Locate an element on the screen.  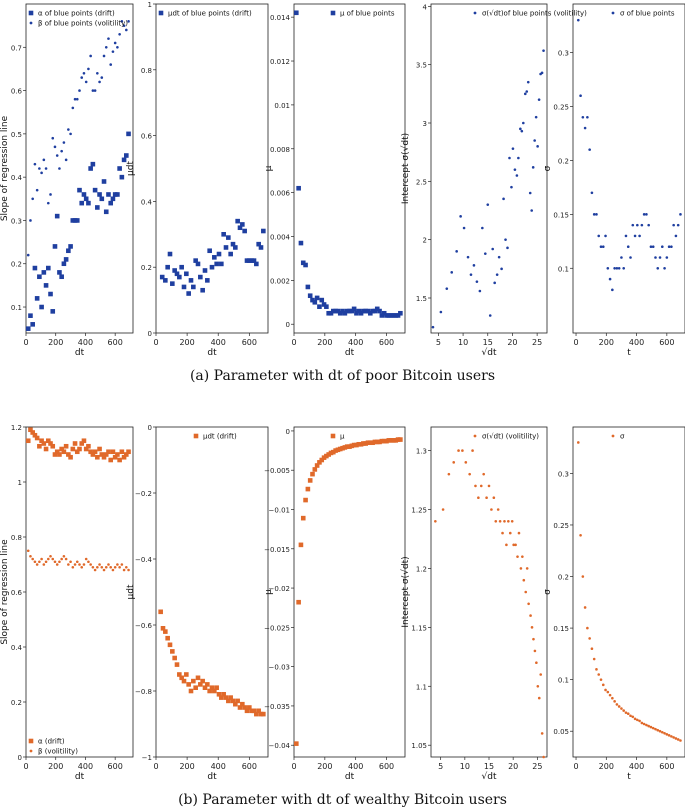
y-tick-label: 0.002 is located at coordinates (280, 281).